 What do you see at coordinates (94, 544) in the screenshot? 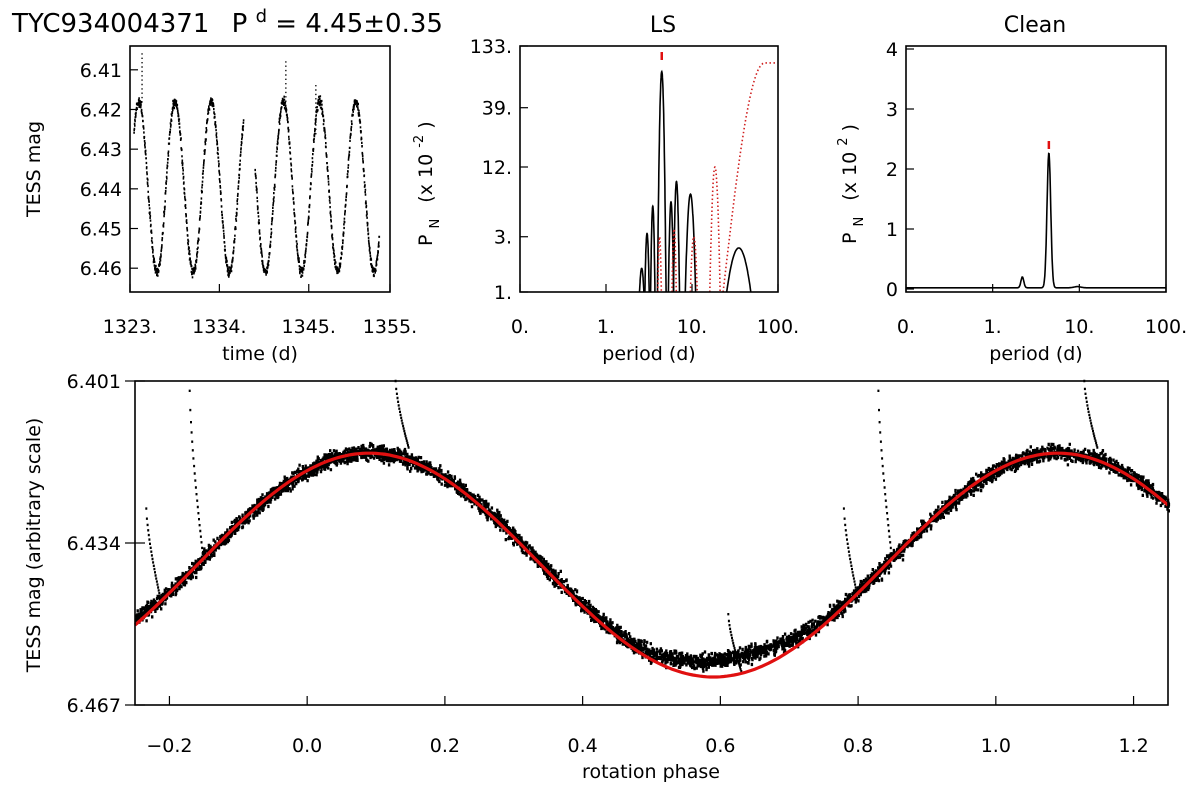
I see `phased-ytick-label: 6.434` at bounding box center [94, 544].